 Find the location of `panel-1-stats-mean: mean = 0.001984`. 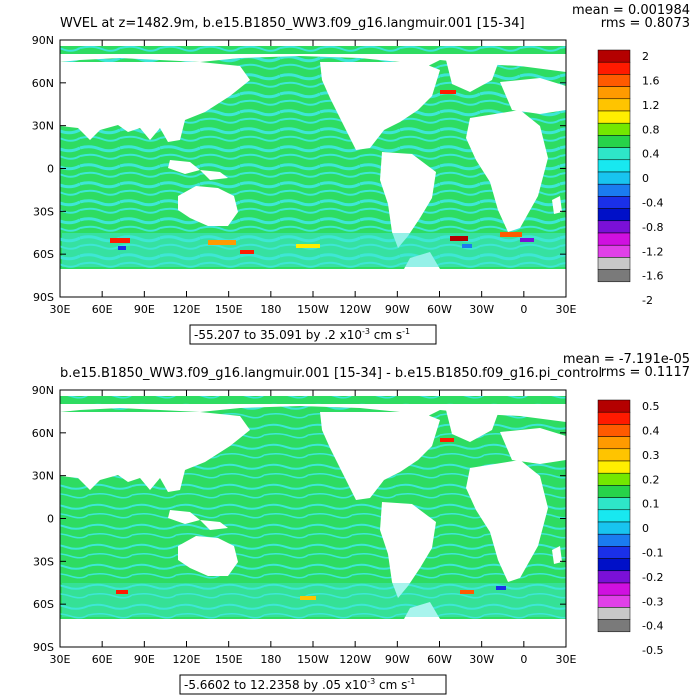

panel-1-stats-mean: mean = 0.001984 is located at coordinates (631, 10).